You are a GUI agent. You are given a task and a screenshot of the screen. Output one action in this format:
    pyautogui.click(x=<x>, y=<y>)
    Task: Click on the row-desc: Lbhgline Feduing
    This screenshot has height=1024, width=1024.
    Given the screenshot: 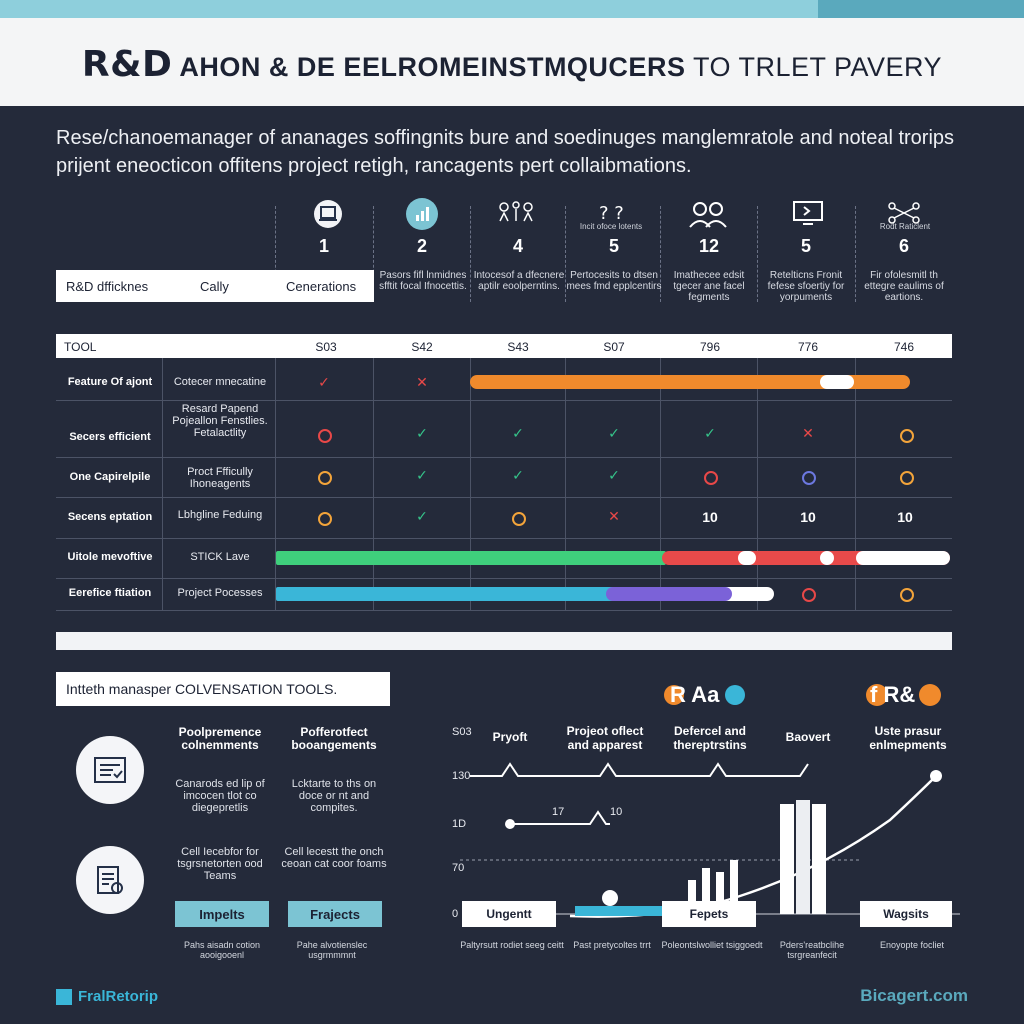 What is the action you would take?
    pyautogui.click(x=220, y=515)
    